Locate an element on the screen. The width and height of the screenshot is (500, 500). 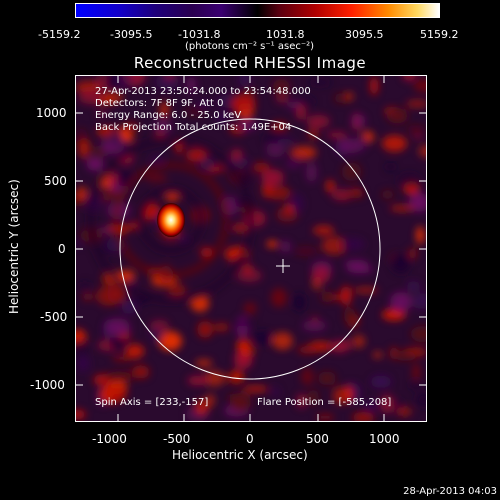
colorbar-tick-3: 1031.8 is located at coordinates (285, 34).